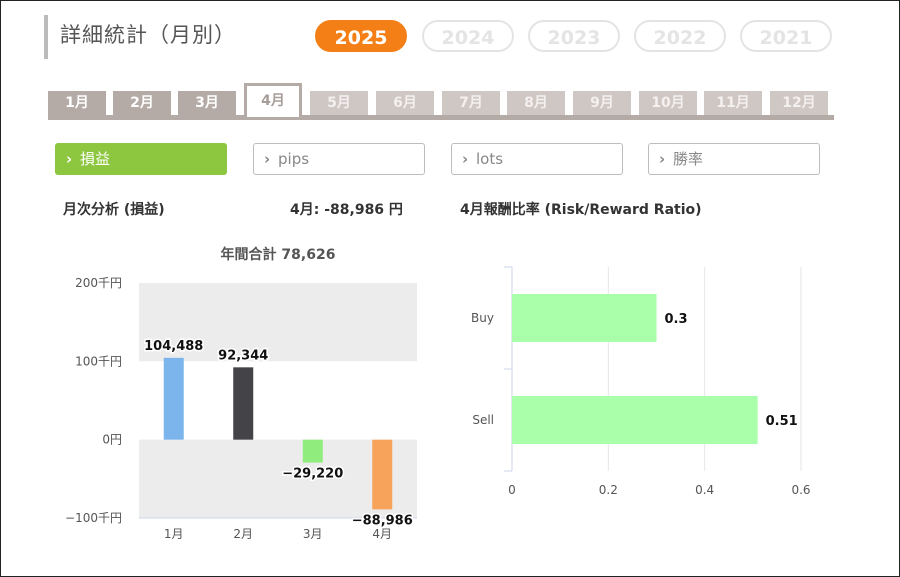  Describe the element at coordinates (98, 283) in the screenshot. I see `y-tick-label: 200千円` at that location.